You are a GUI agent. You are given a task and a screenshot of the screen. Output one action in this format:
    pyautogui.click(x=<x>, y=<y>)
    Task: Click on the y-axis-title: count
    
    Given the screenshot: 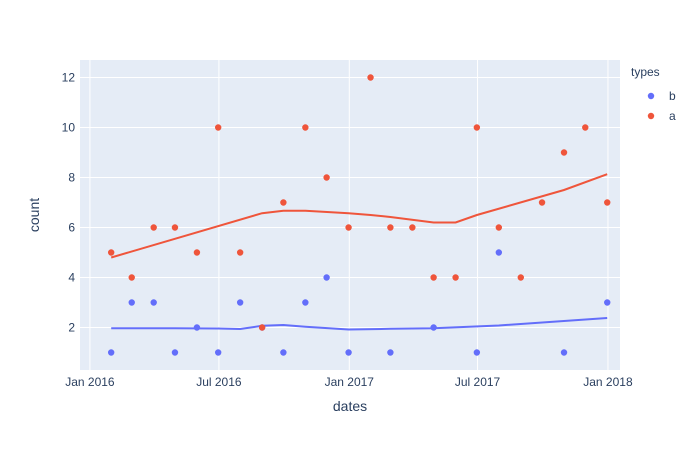 What is the action you would take?
    pyautogui.click(x=34, y=215)
    